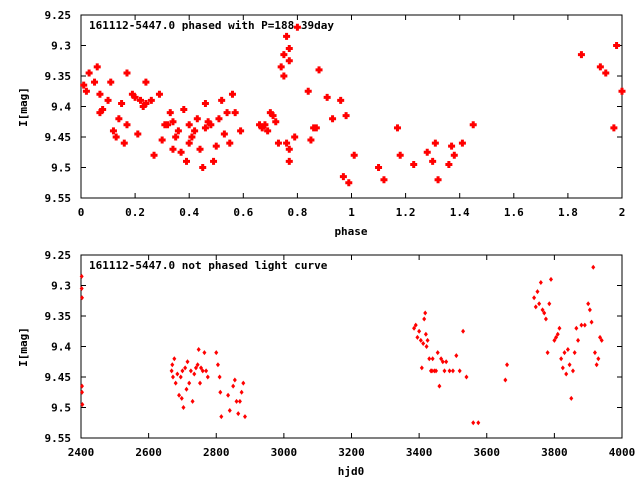  Describe the element at coordinates (208, 265) in the screenshot. I see `chart-title: 161112-5447.0 not phased light curve` at that location.